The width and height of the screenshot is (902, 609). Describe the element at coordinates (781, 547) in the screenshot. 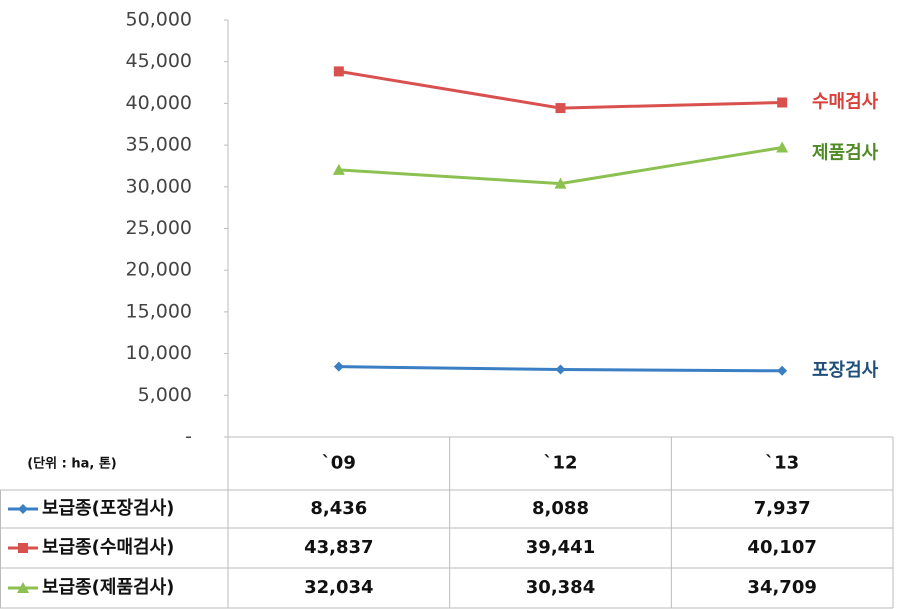

I see `table-value: 40,107` at that location.